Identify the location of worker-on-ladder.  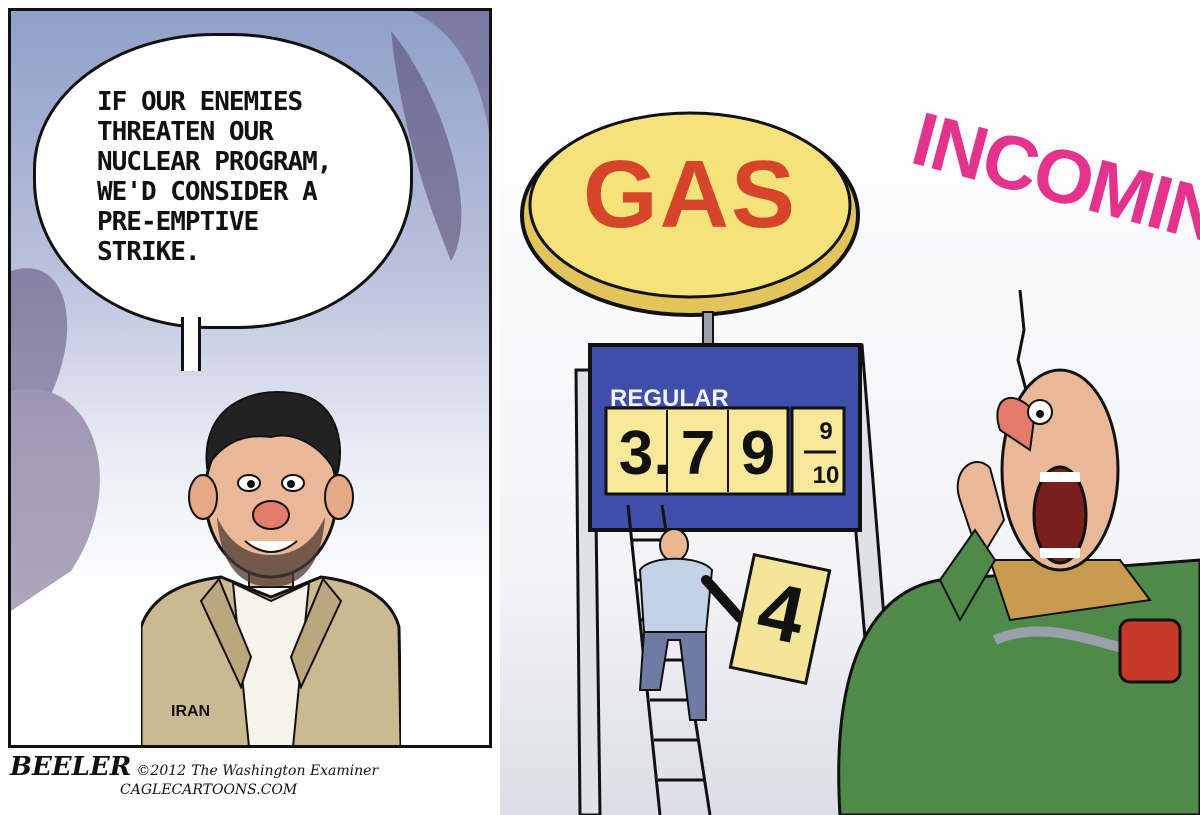
(691, 624).